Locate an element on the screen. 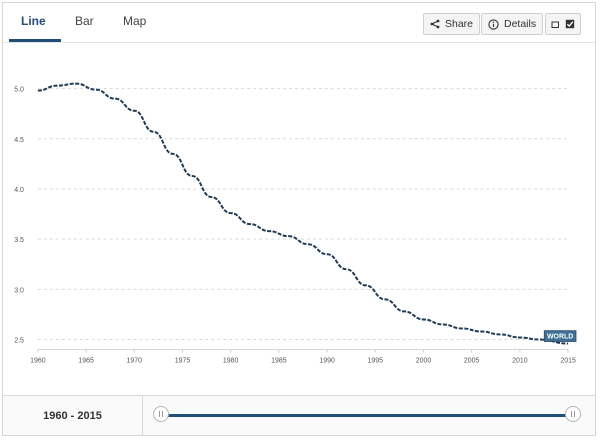 This screenshot has height=440, width=600. view-options-button is located at coordinates (563, 24).